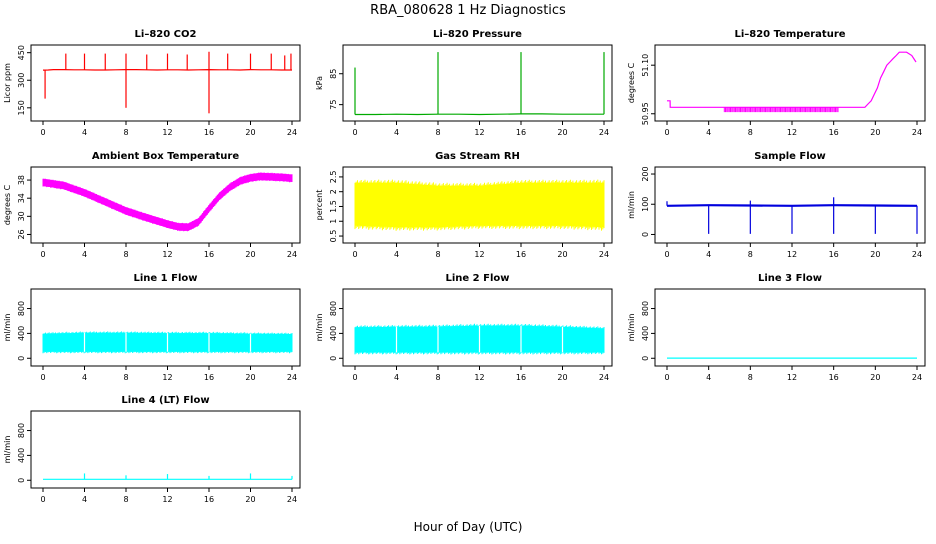  What do you see at coordinates (333, 221) in the screenshot?
I see `y-tick-label: 1` at bounding box center [333, 221].